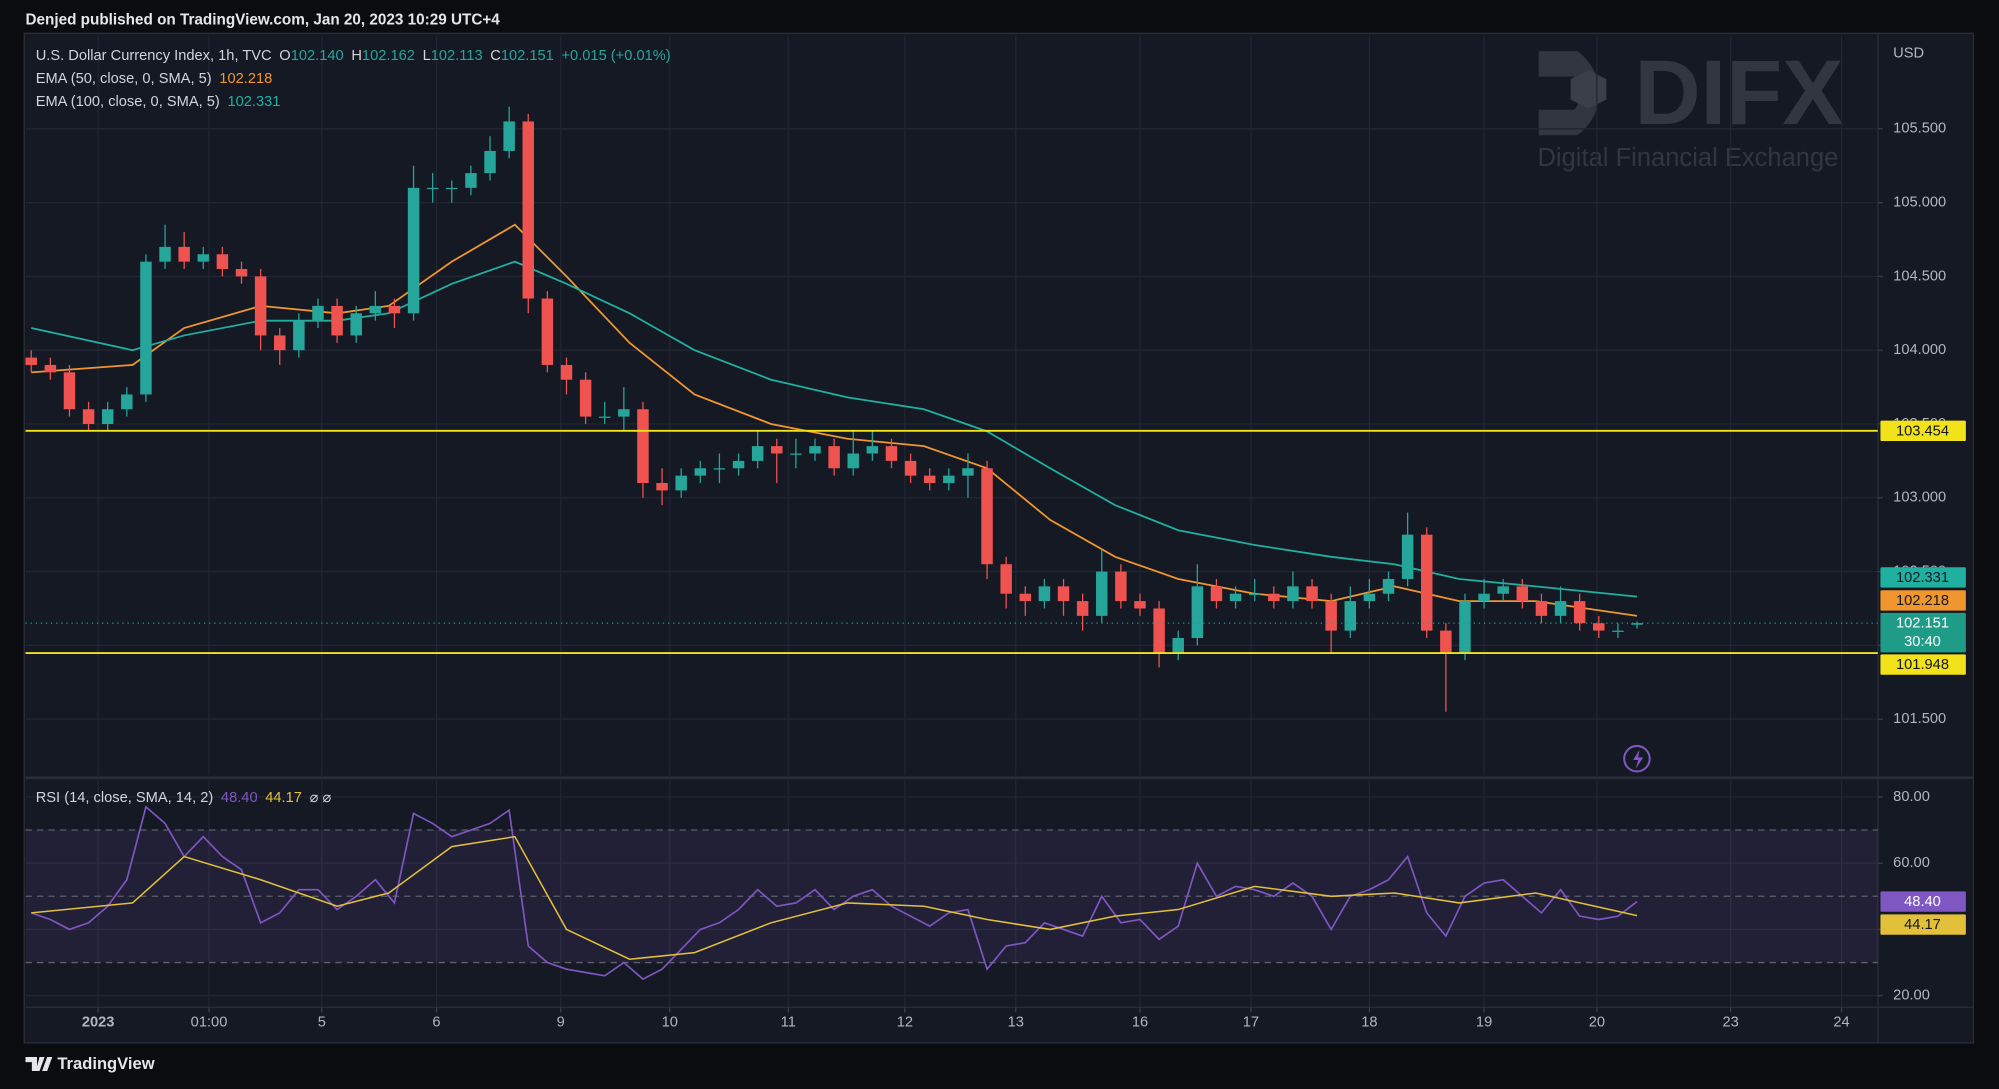 Image resolution: width=1999 pixels, height=1089 pixels. I want to click on ema-badge: 102.218, so click(1922, 601).